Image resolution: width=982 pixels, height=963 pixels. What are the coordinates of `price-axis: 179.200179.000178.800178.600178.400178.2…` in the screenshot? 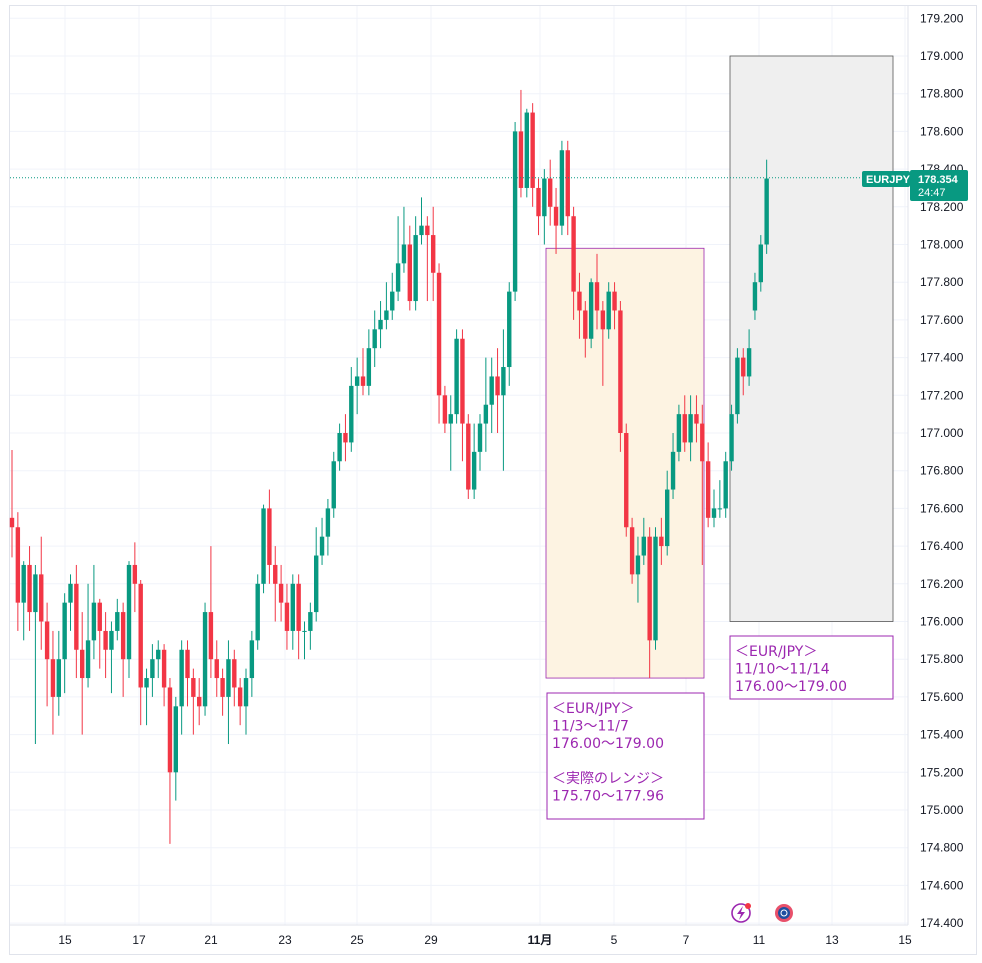 It's located at (935, 468).